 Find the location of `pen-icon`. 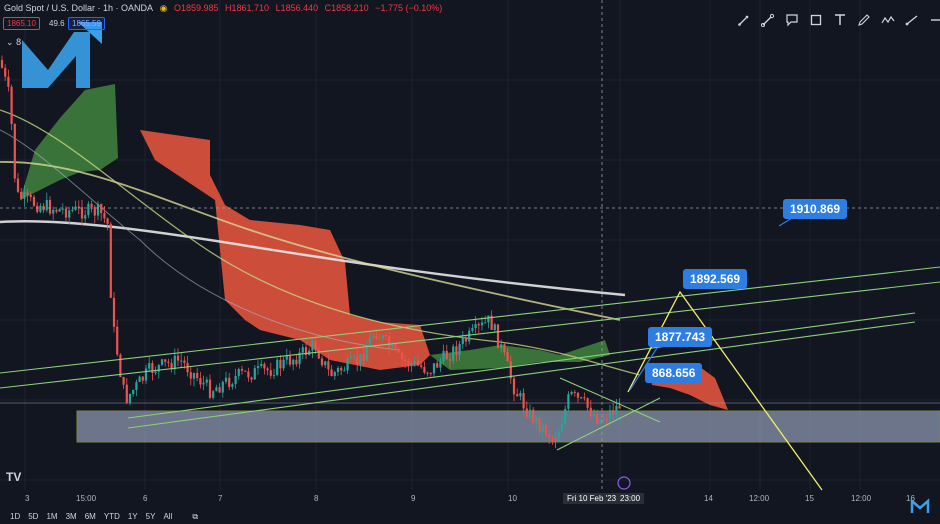

pen-icon is located at coordinates (768, 20).